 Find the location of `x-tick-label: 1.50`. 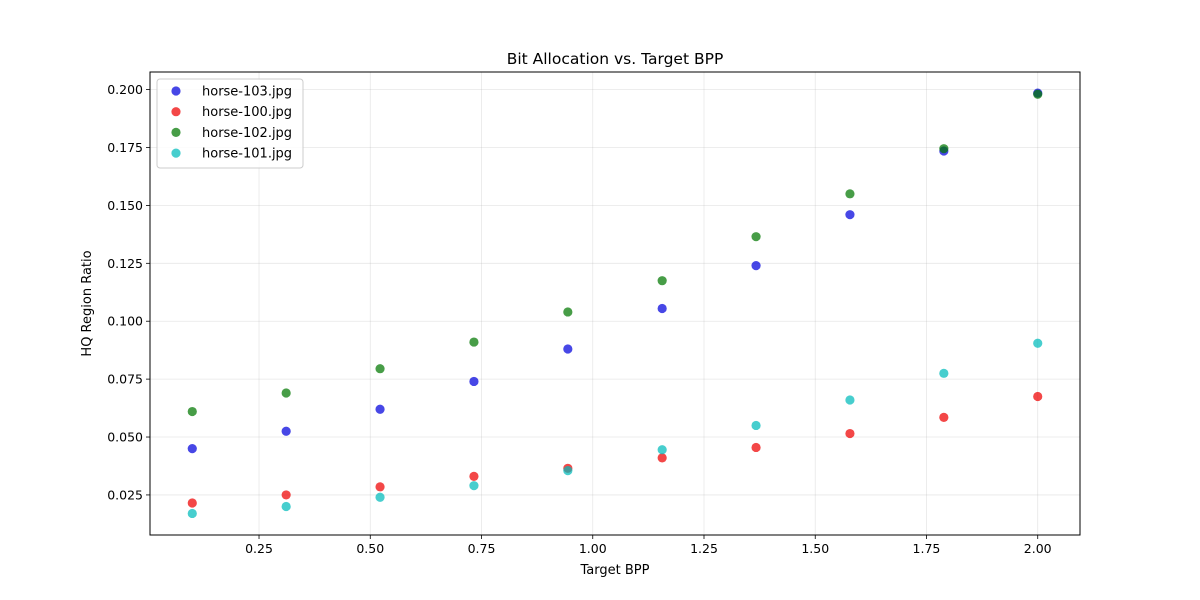

x-tick-label: 1.50 is located at coordinates (815, 548).